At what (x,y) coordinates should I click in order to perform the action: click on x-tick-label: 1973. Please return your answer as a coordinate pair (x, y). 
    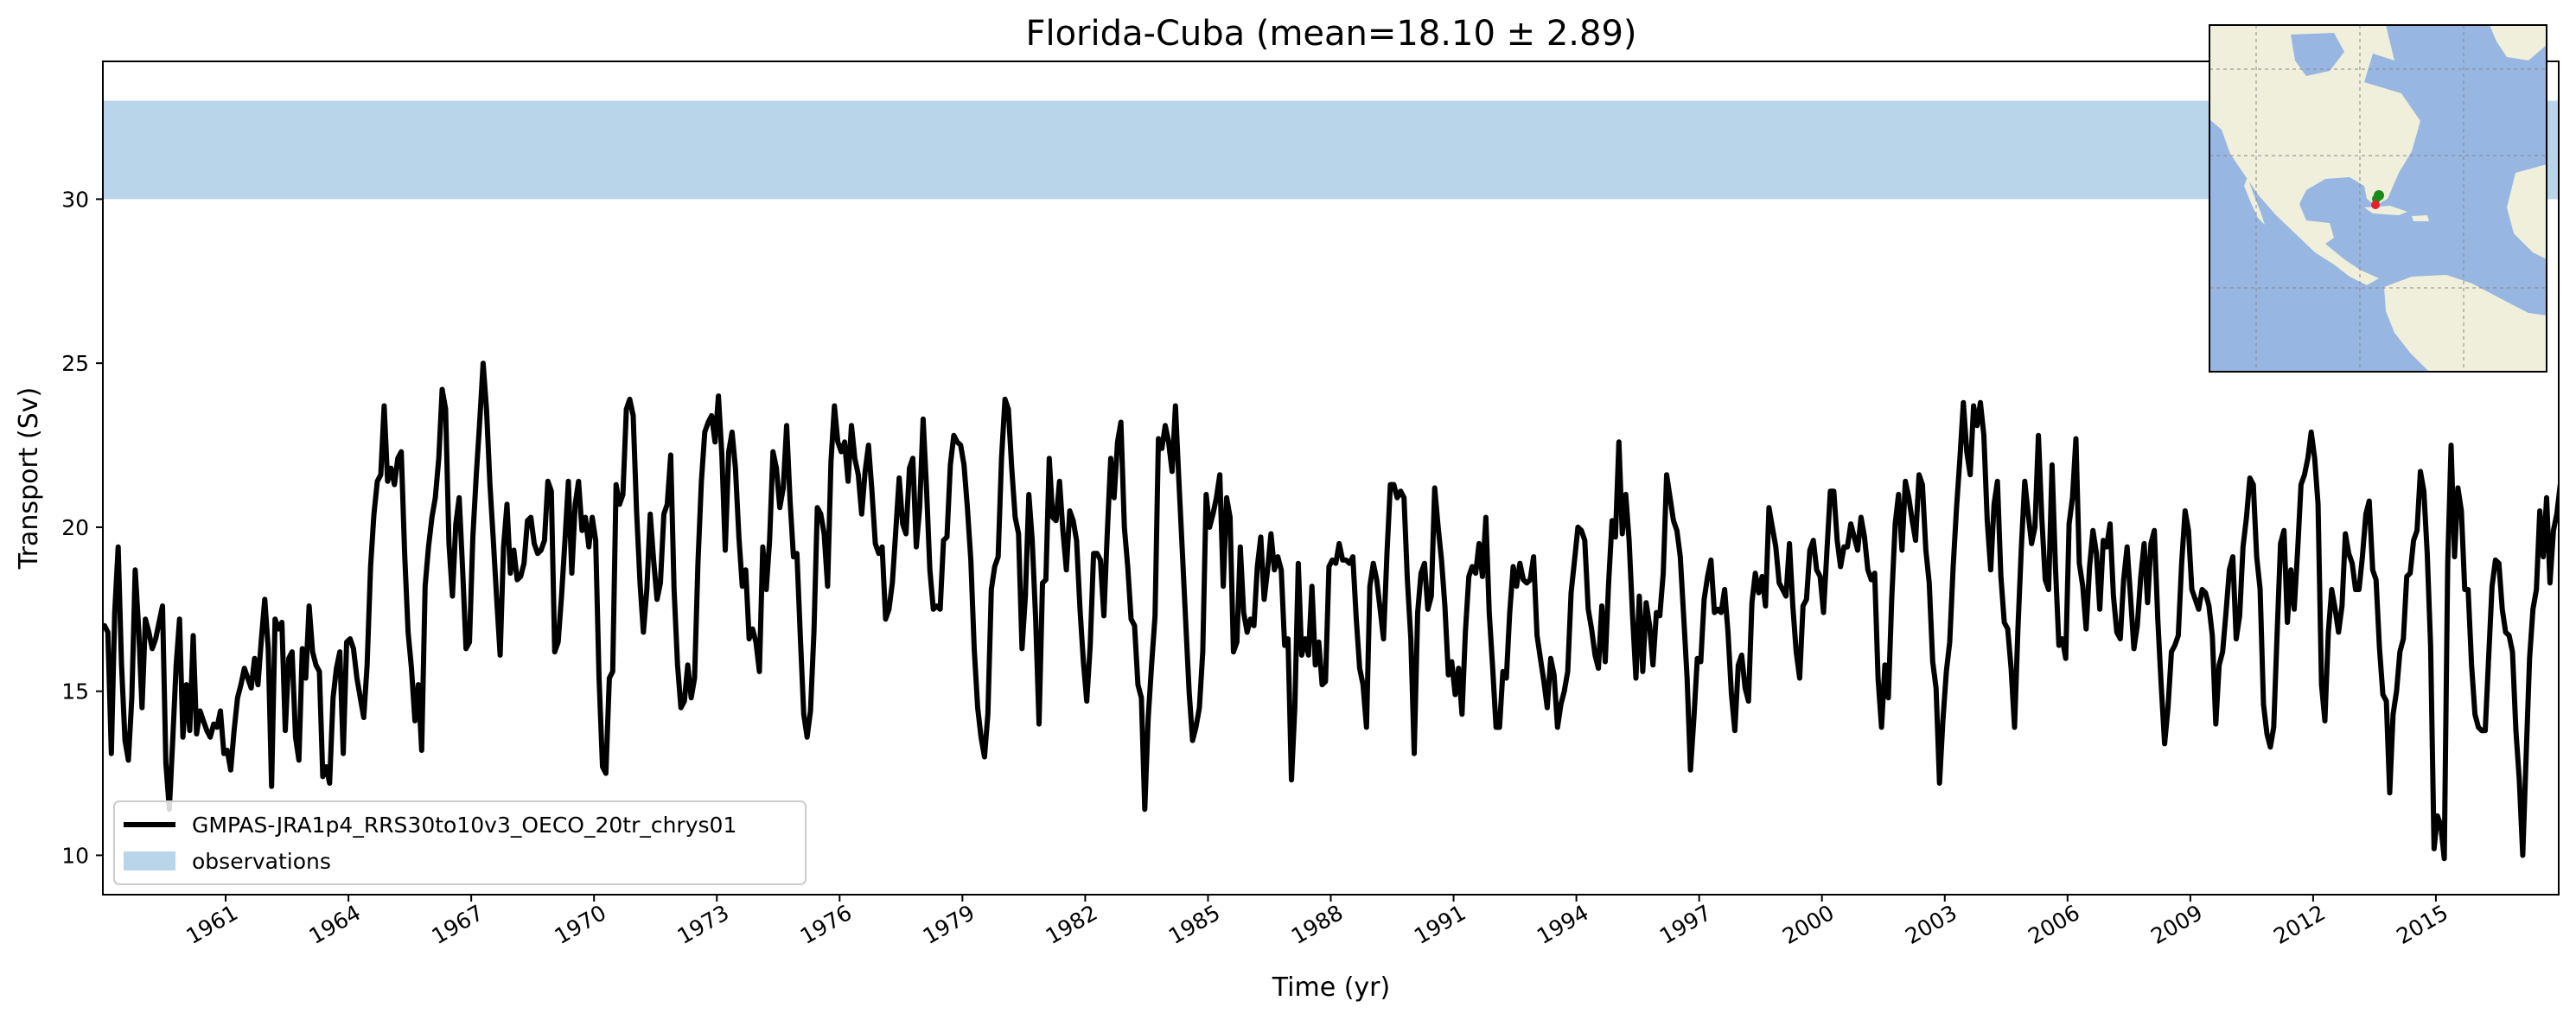
    Looking at the image, I should click on (703, 925).